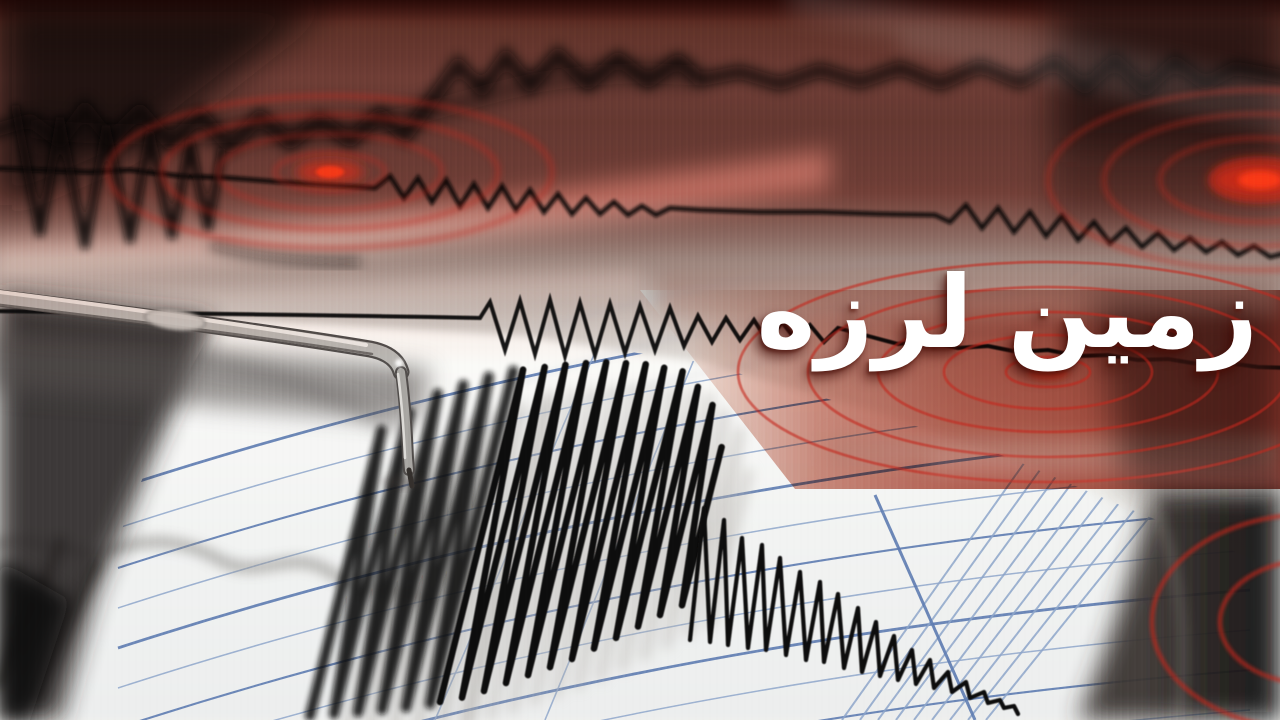 Image resolution: width=1280 pixels, height=720 pixels. Describe the element at coordinates (35, 640) in the screenshot. I see `shadow-bottom-left` at that location.